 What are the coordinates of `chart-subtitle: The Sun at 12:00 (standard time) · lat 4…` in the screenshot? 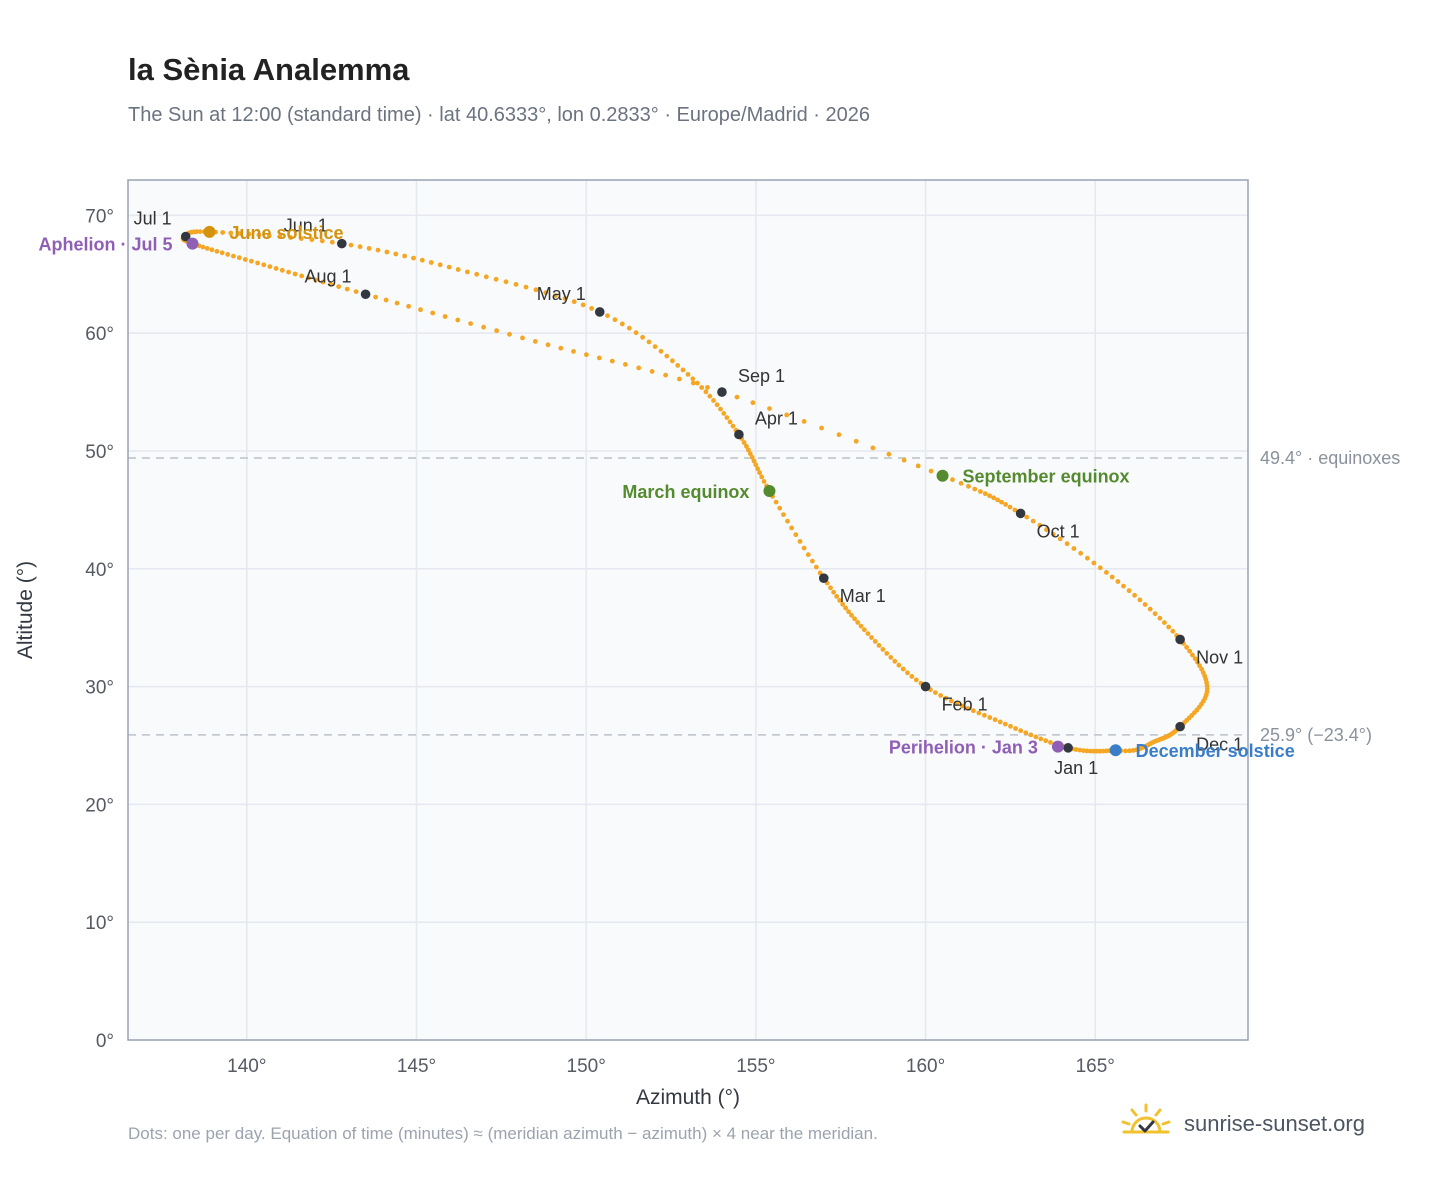 It's located at (499, 115).